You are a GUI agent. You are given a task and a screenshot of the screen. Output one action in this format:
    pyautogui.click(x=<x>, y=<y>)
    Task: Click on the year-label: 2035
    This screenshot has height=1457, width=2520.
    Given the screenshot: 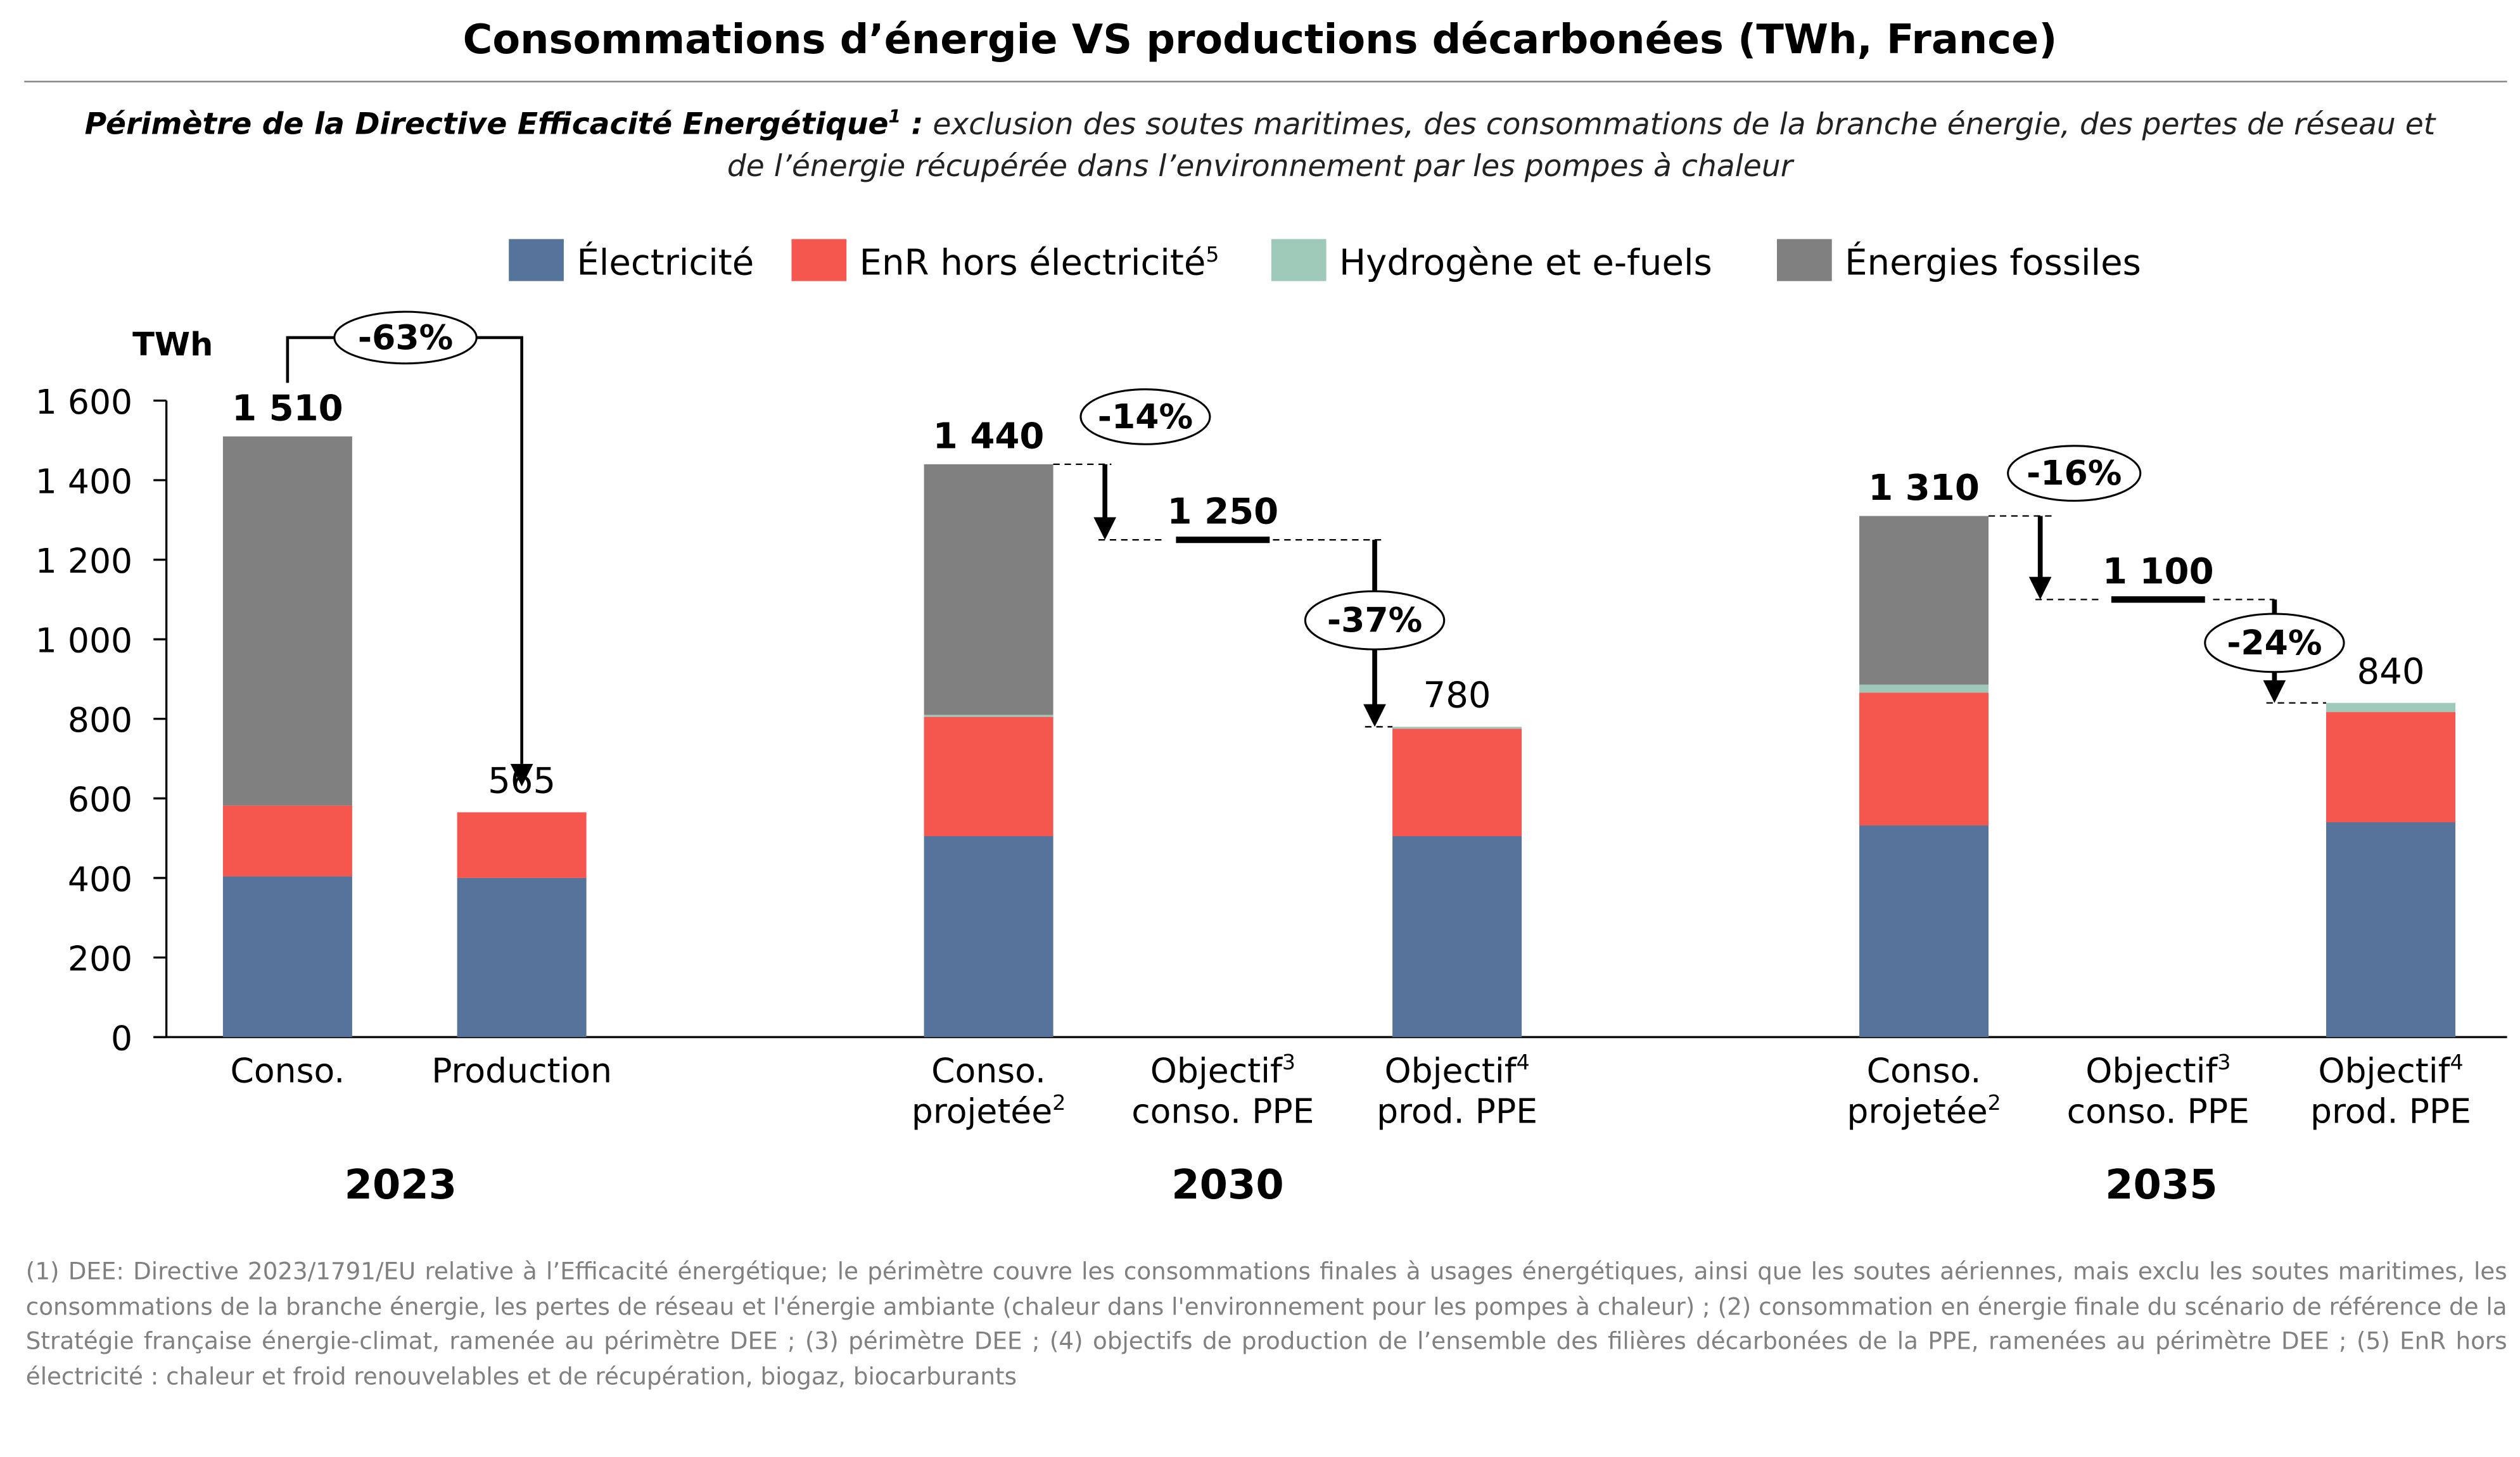 What is the action you would take?
    pyautogui.click(x=2161, y=1185)
    